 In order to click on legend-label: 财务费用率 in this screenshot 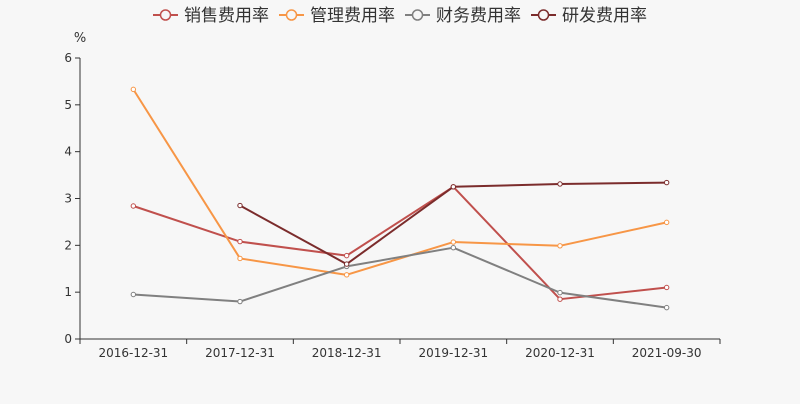, I will do `click(478, 16)`.